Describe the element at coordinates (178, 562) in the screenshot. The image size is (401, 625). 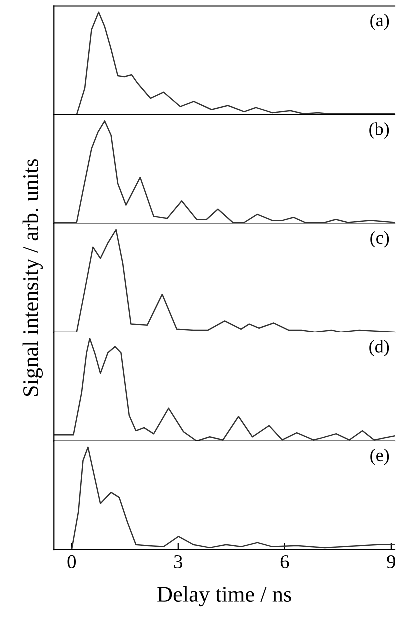
I see `x-tick-label: 3` at that location.